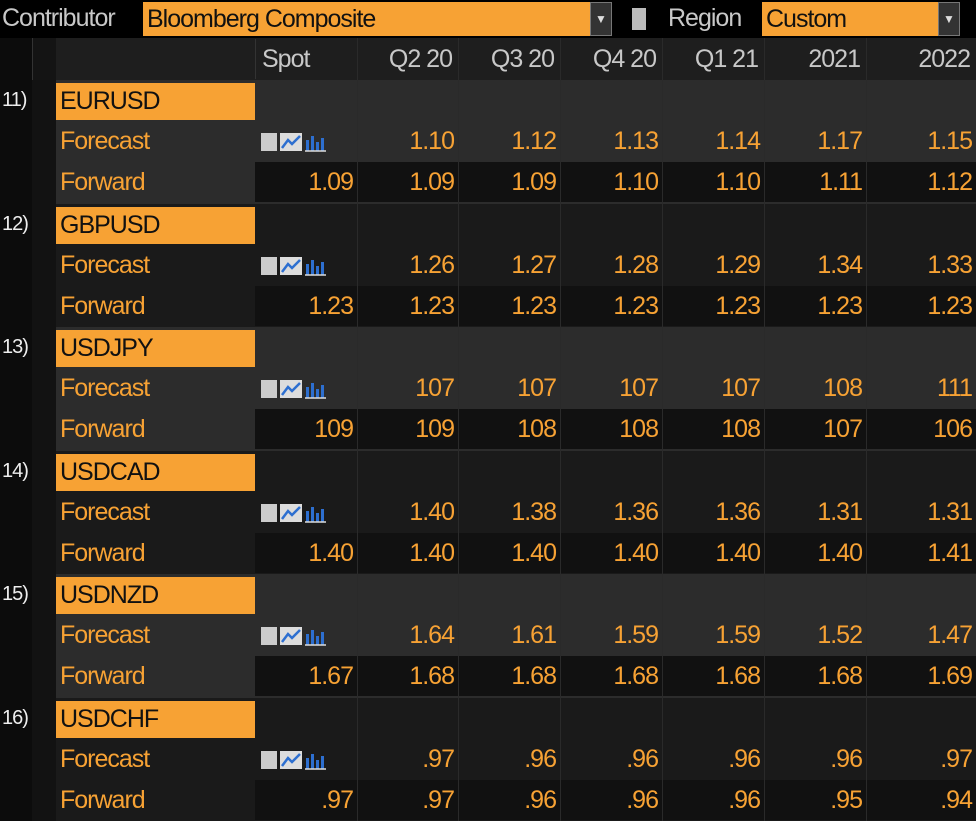 The height and width of the screenshot is (821, 976). What do you see at coordinates (432, 141) in the screenshot?
I see `forecast-value: 1.10` at bounding box center [432, 141].